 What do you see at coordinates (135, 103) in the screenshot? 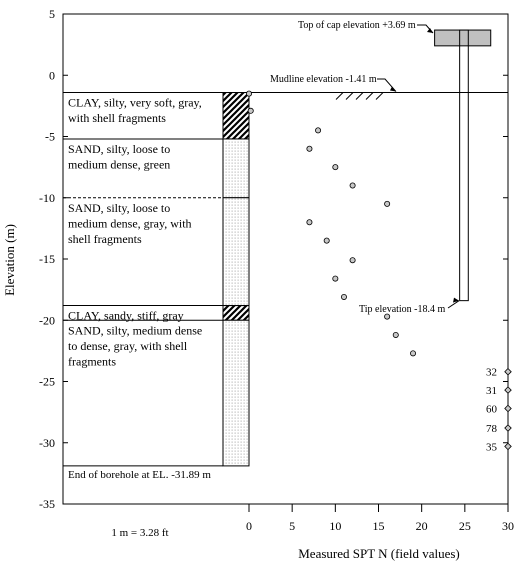
I see `layer-label-line: CLAY, silty, very soft, gray,` at bounding box center [135, 103].